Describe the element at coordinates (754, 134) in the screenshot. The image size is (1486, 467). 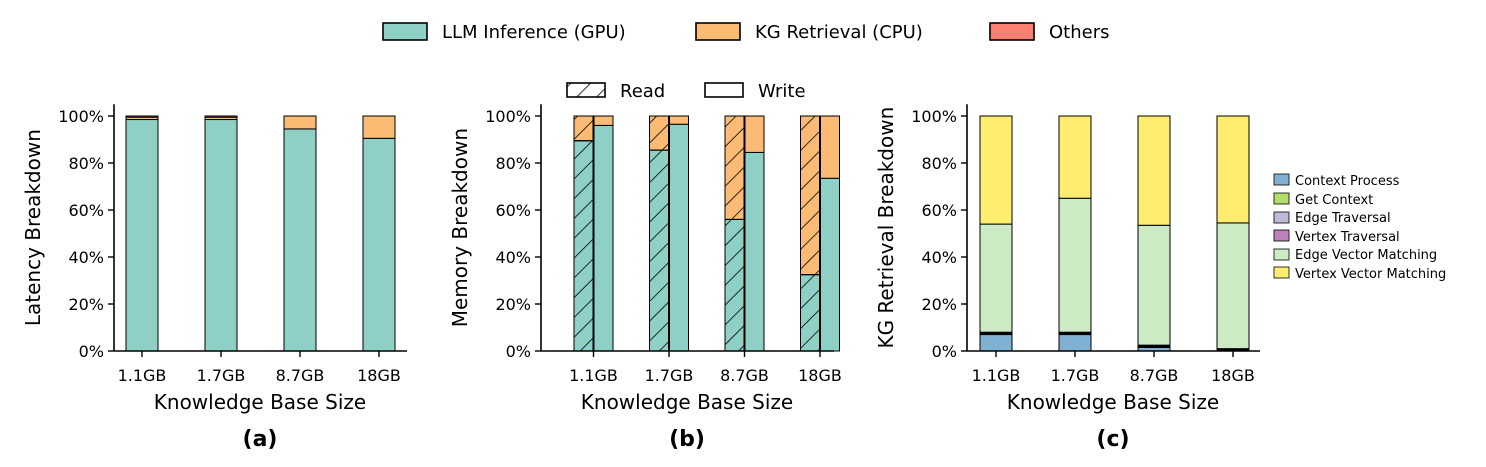
I see `bar-8-7gb-write-kg-retrieval-cpu` at that location.